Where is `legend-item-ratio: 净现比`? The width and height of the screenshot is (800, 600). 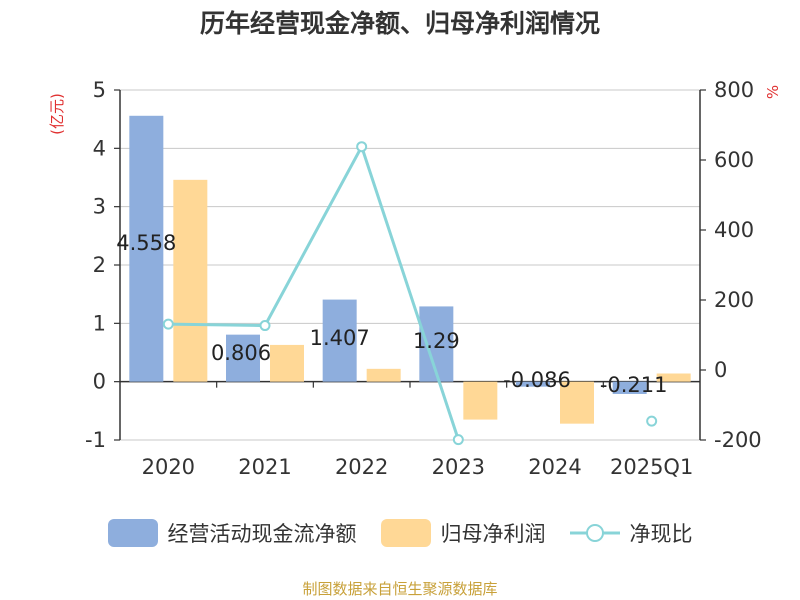 legend-item-ratio: 净现比 is located at coordinates (631, 533).